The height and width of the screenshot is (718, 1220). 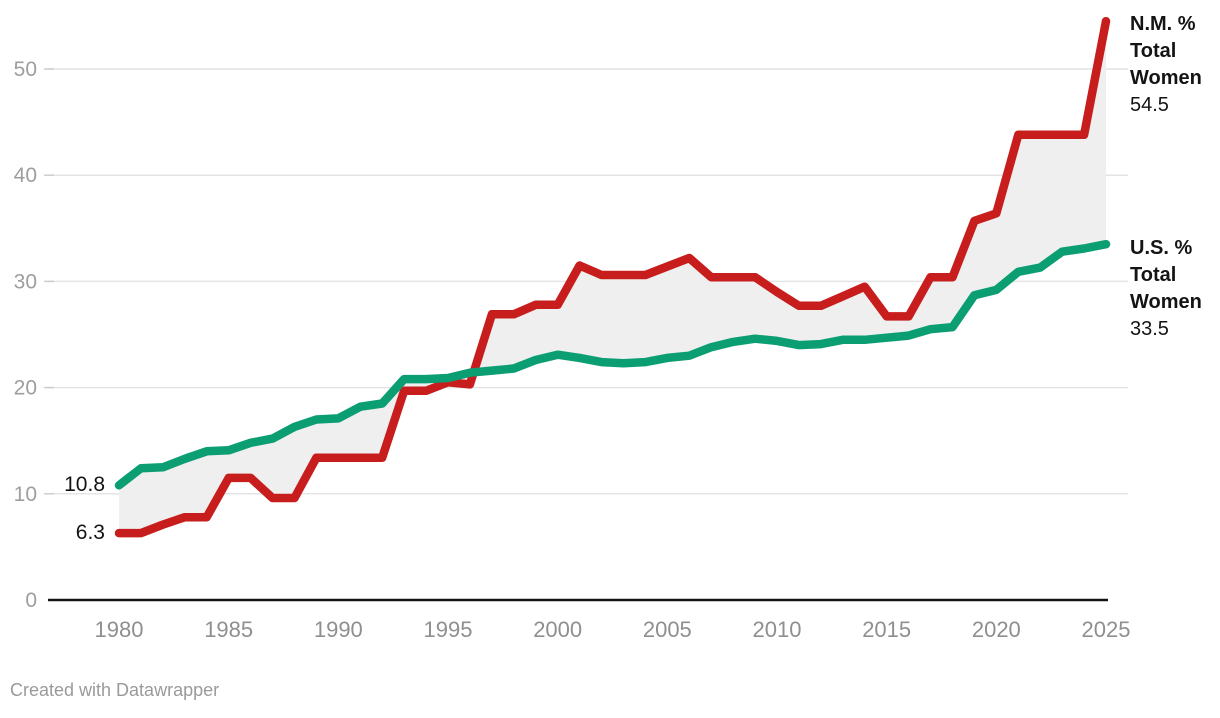 What do you see at coordinates (115, 690) in the screenshot?
I see `datawrapper-credit: Created with Datawrapper` at bounding box center [115, 690].